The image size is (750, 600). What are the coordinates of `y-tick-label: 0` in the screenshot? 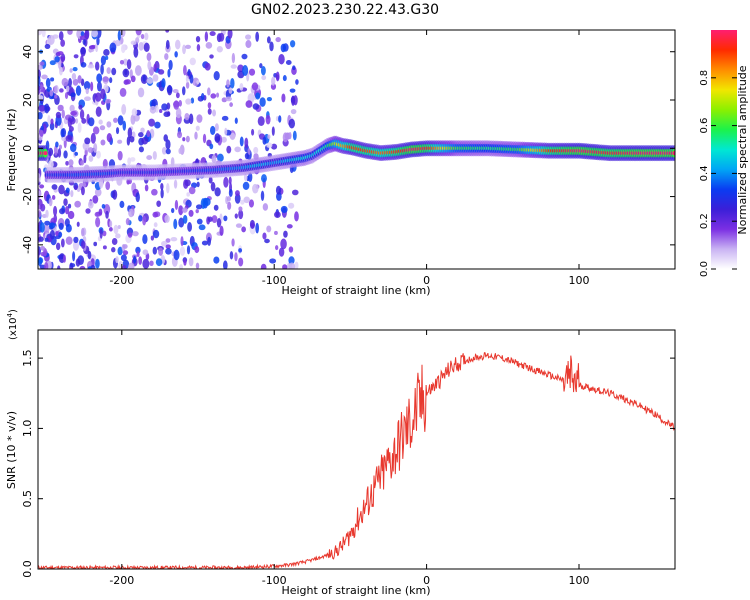 It's located at (27, 148).